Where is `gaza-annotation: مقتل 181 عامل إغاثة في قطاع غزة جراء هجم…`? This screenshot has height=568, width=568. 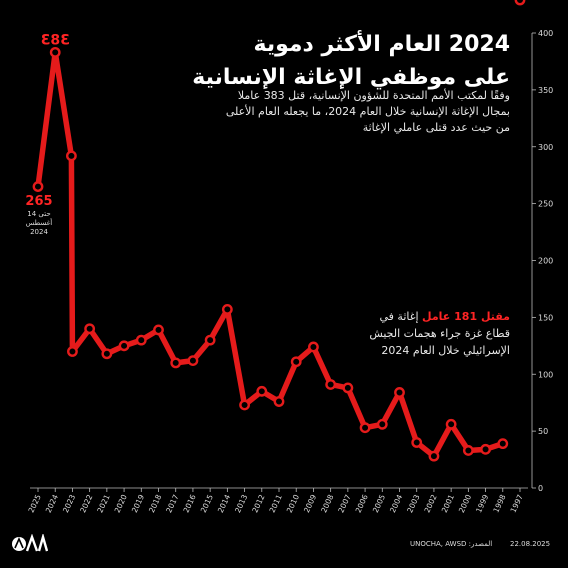
gaza-annotation: مقتل 181 عامل إغاثة في قطاع غزة جراء هجم… is located at coordinates (415, 333).